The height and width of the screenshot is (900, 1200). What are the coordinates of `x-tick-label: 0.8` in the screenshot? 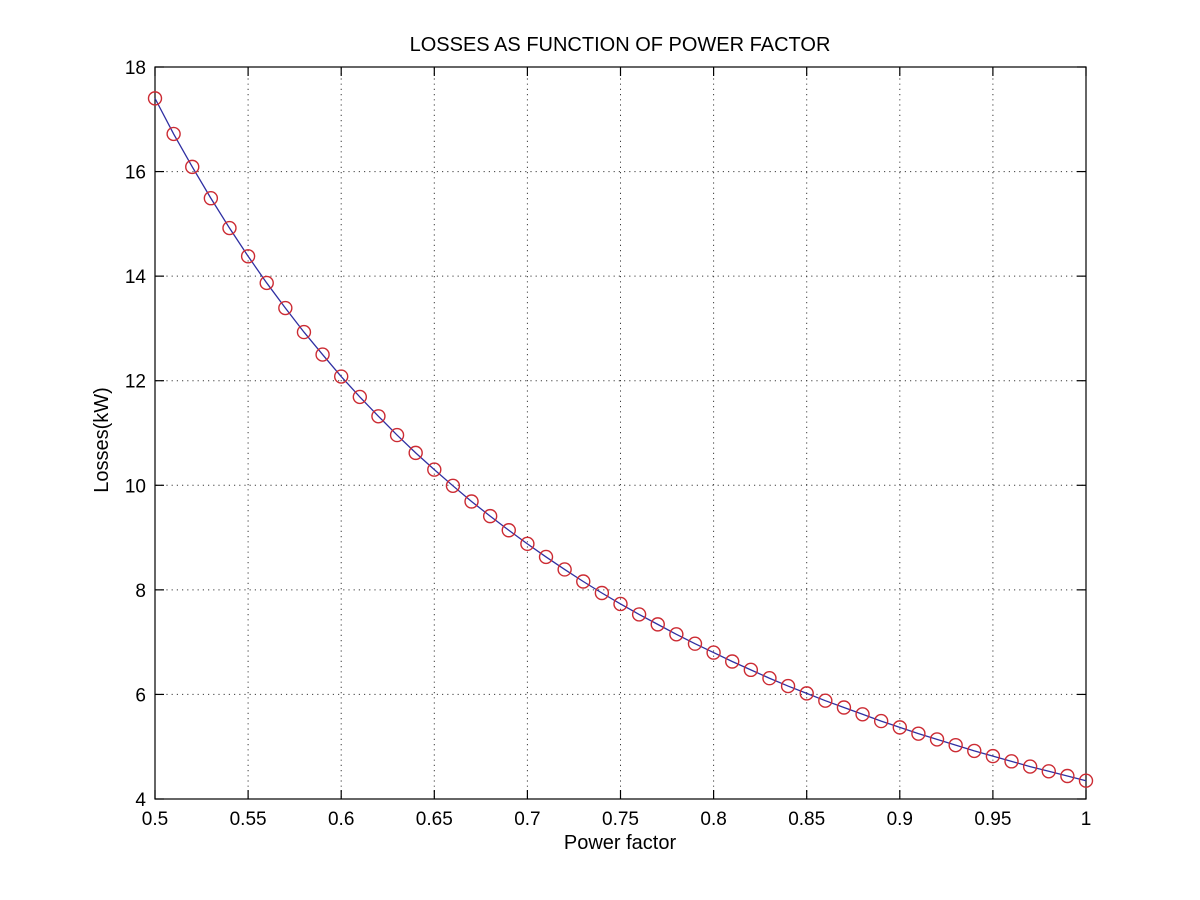 It's located at (713, 819).